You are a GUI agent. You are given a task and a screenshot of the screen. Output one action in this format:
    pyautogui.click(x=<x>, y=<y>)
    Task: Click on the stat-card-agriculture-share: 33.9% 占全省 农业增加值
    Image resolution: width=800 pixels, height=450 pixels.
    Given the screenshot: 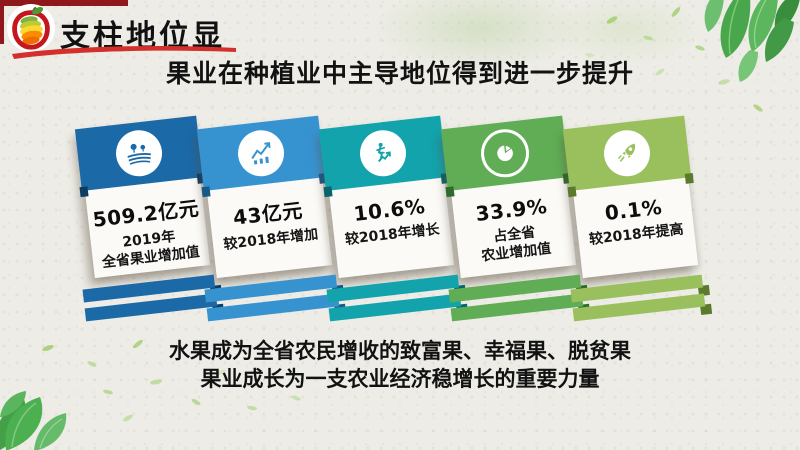 What is the action you would take?
    pyautogui.click(x=508, y=197)
    